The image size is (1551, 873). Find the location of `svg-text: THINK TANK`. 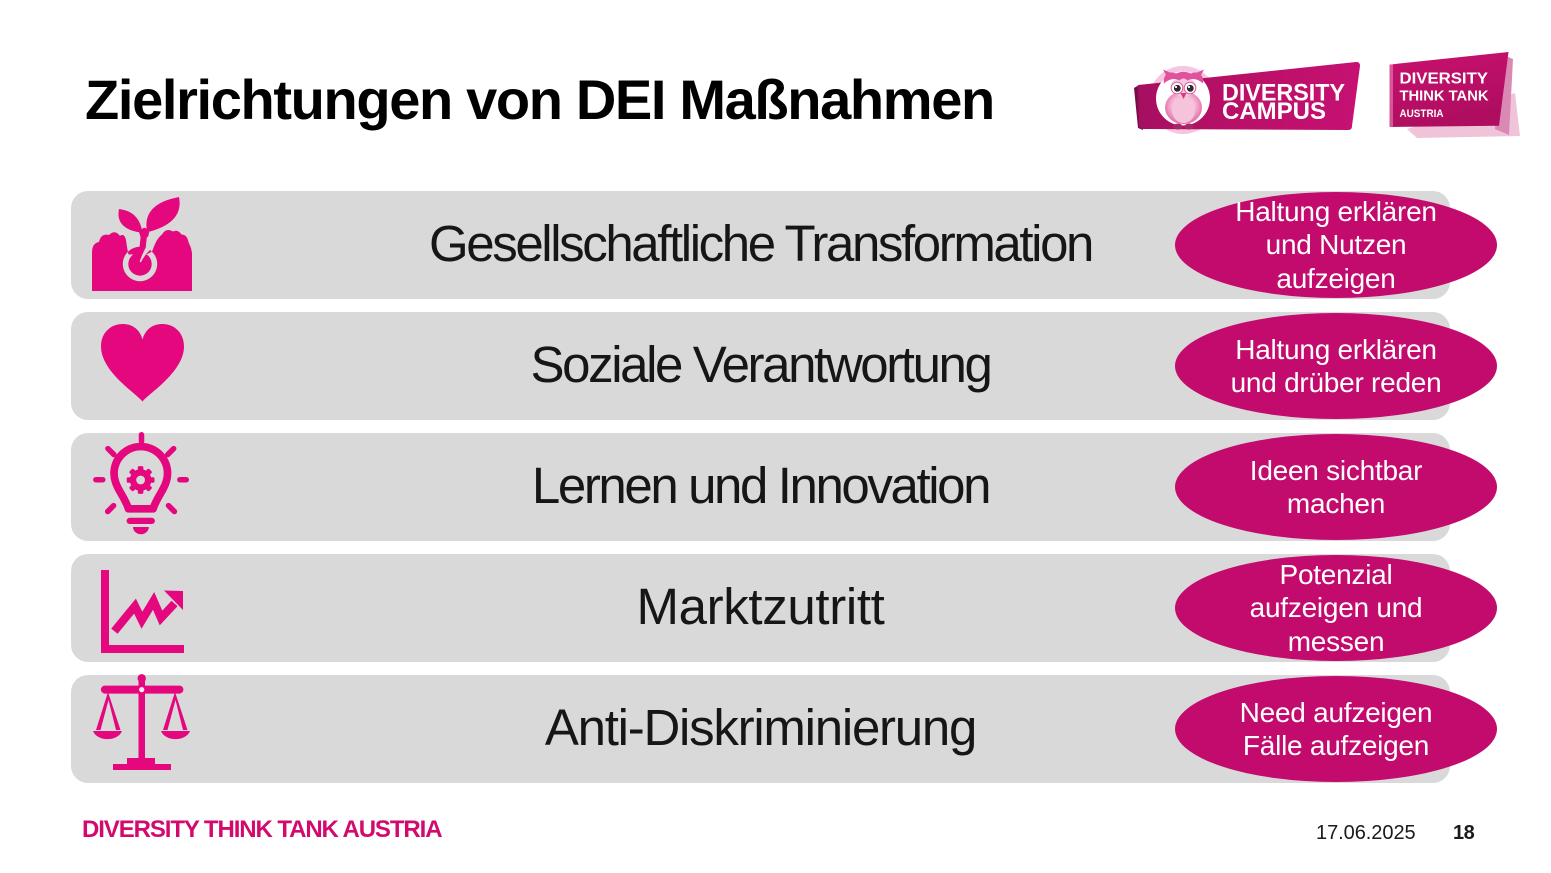

svg-text: THINK TANK is located at coordinates (1444, 96).